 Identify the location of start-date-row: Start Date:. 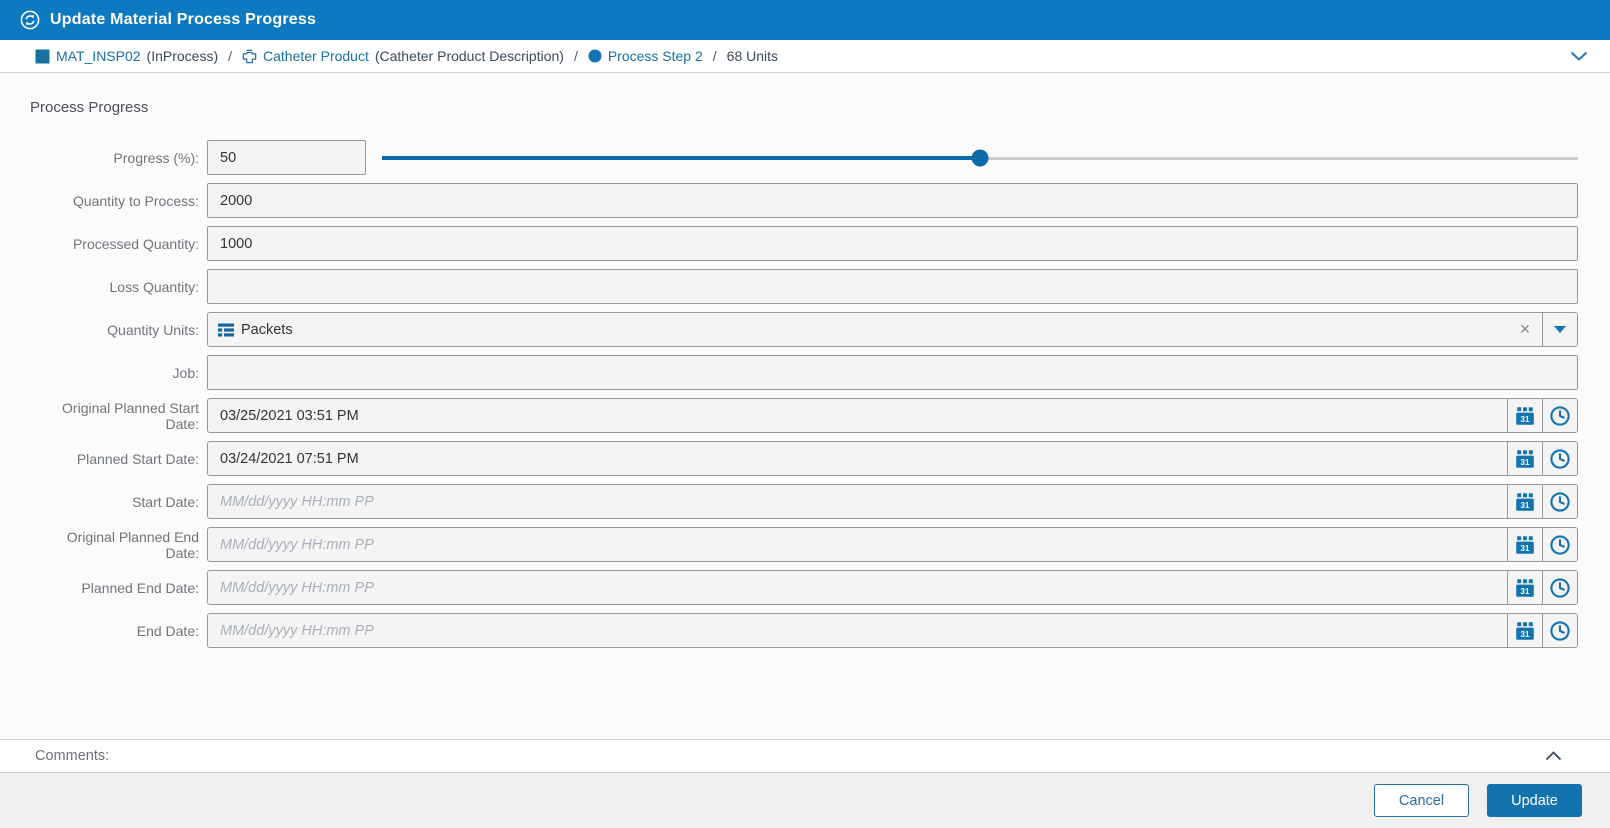
(804, 501).